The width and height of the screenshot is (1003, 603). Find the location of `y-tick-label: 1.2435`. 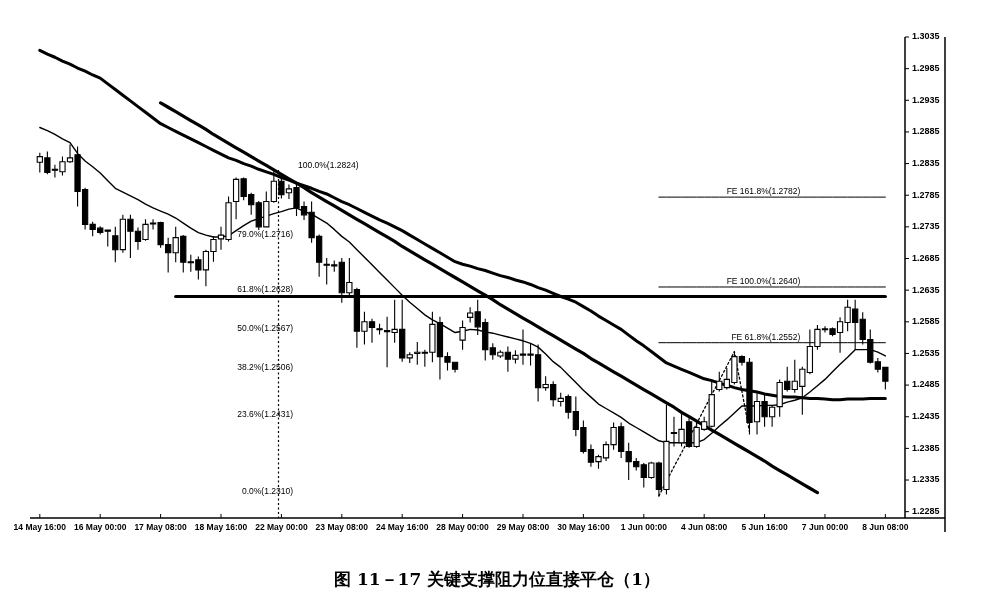

y-tick-label: 1.2435 is located at coordinates (926, 416).